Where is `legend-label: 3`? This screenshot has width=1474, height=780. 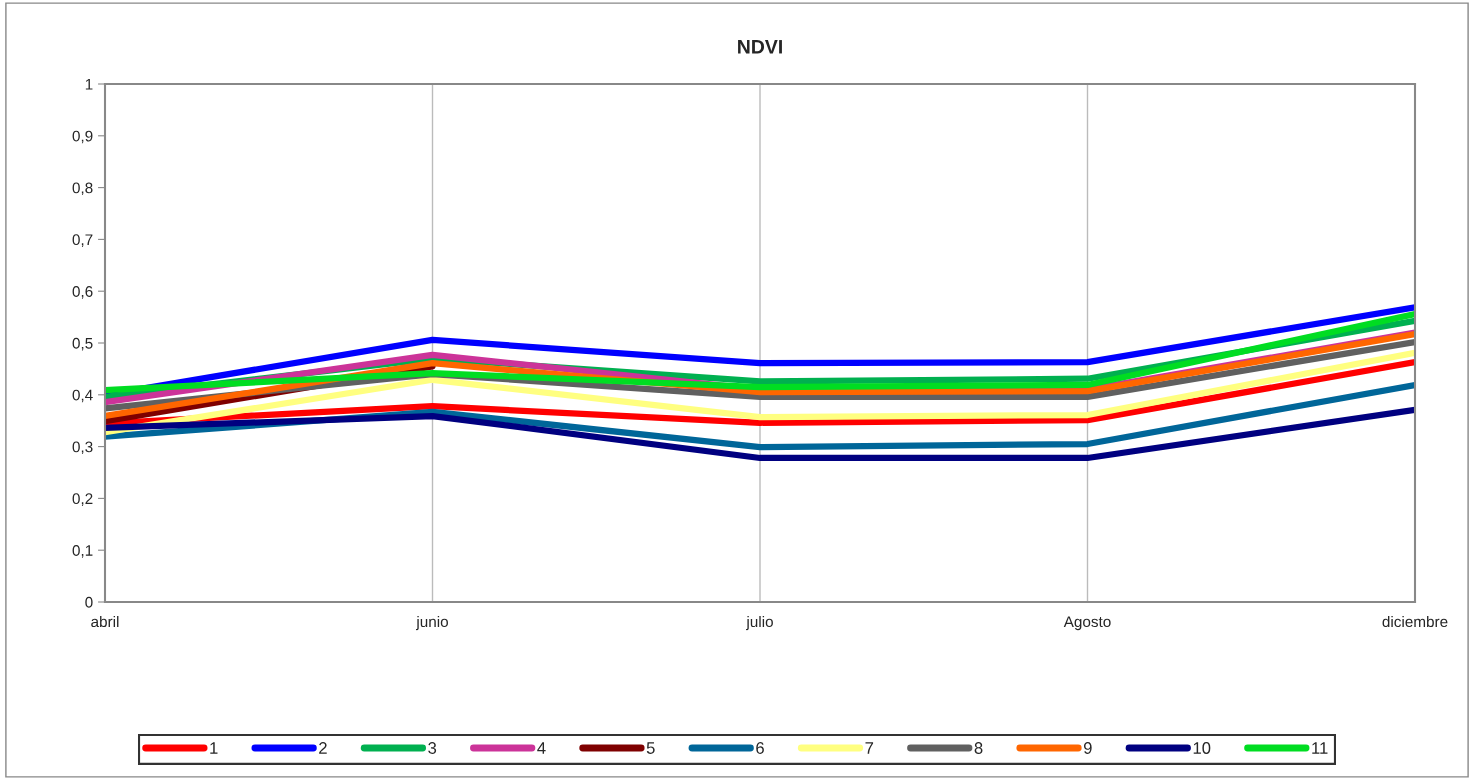
legend-label: 3 is located at coordinates (432, 748).